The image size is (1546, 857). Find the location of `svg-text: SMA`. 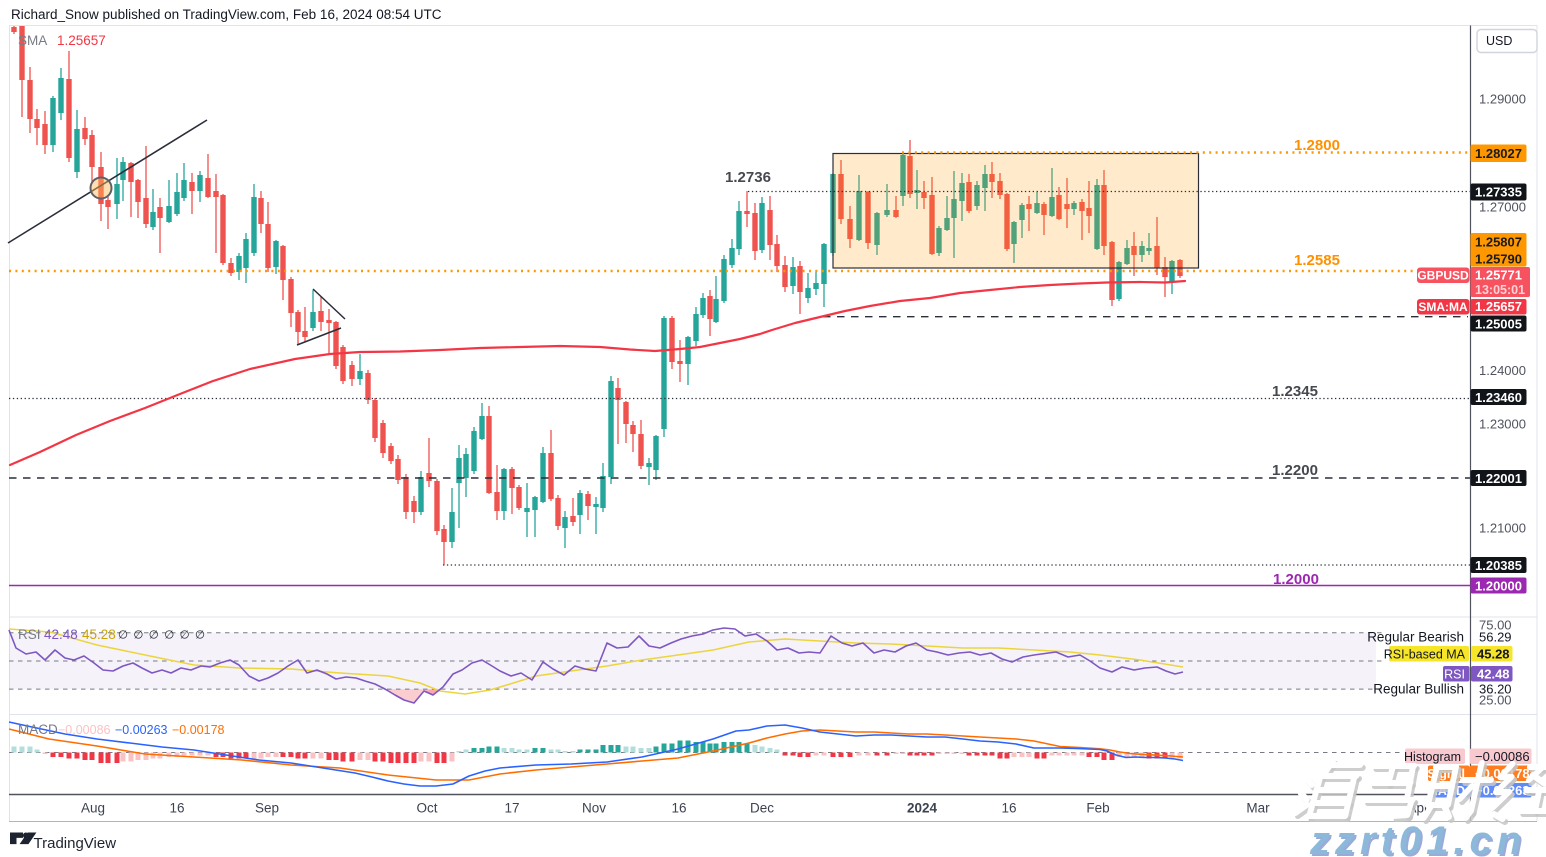

svg-text: SMA is located at coordinates (32, 40).